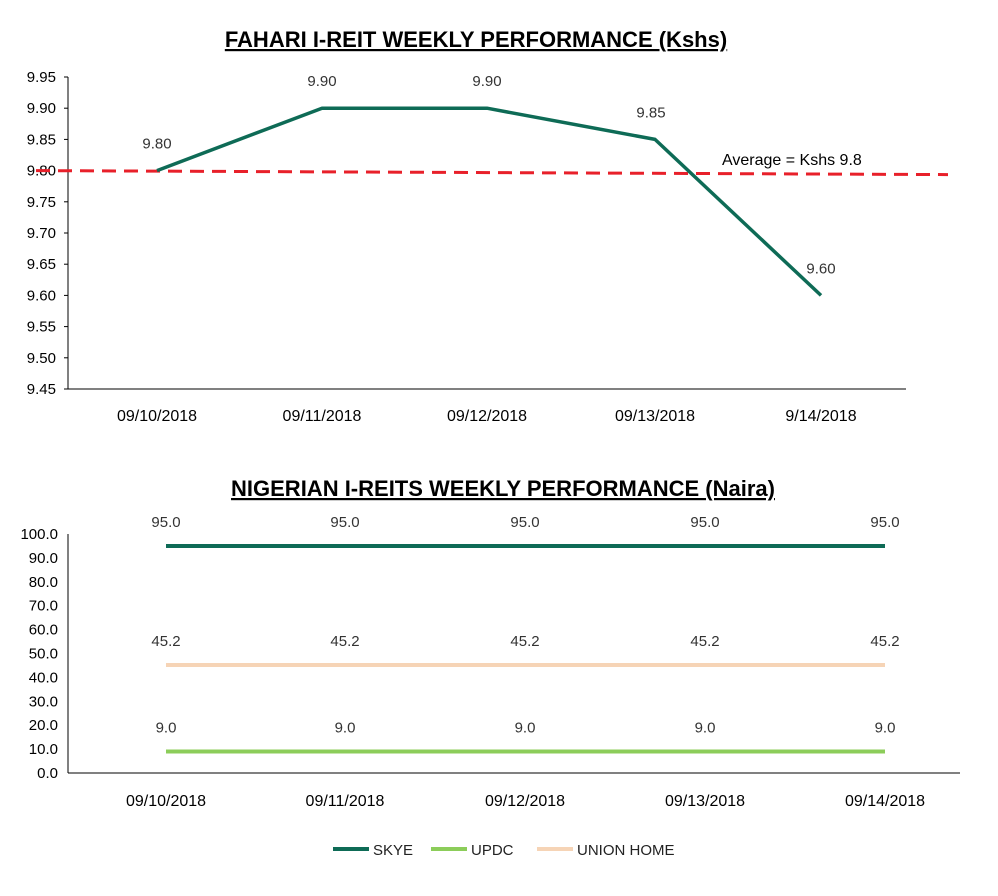 This screenshot has height=896, width=998. I want to click on fahari-y-tick-label: 9.70, so click(41, 233).